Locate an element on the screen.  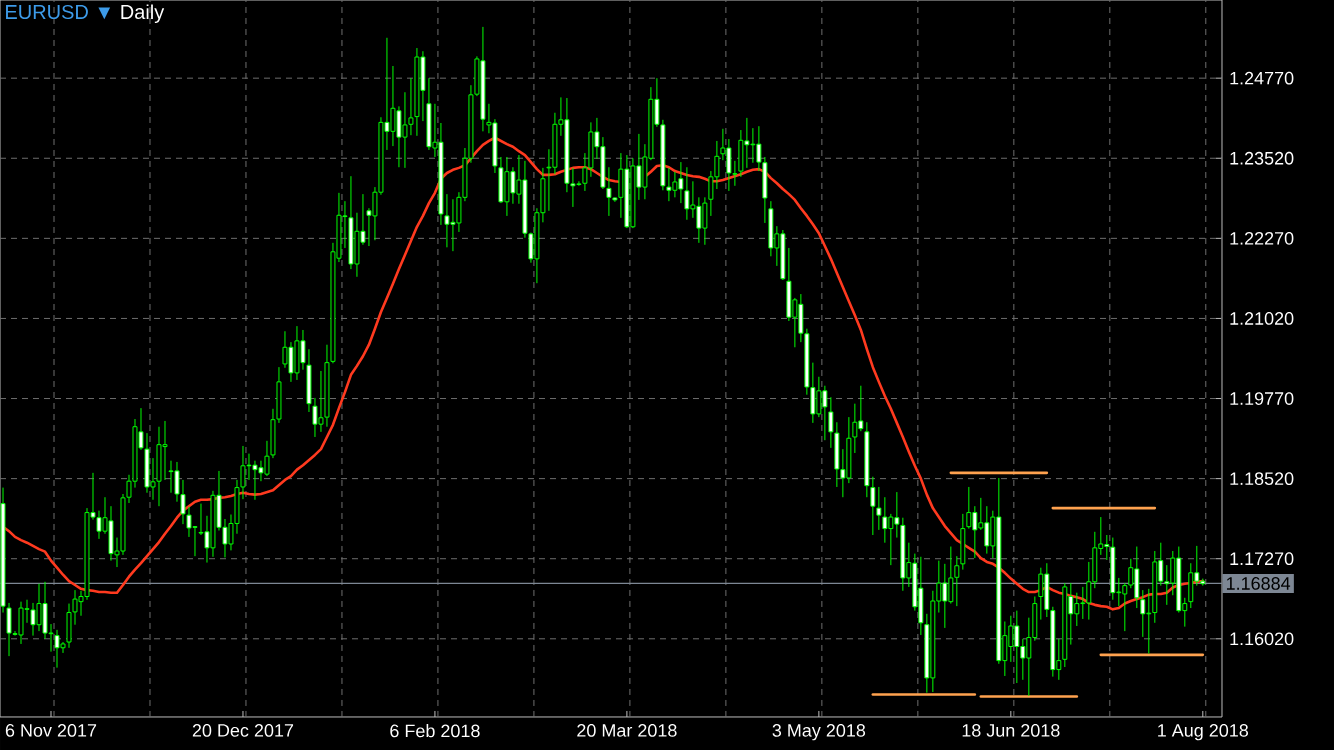
chart-subtitle: Daily is located at coordinates (143, 14).